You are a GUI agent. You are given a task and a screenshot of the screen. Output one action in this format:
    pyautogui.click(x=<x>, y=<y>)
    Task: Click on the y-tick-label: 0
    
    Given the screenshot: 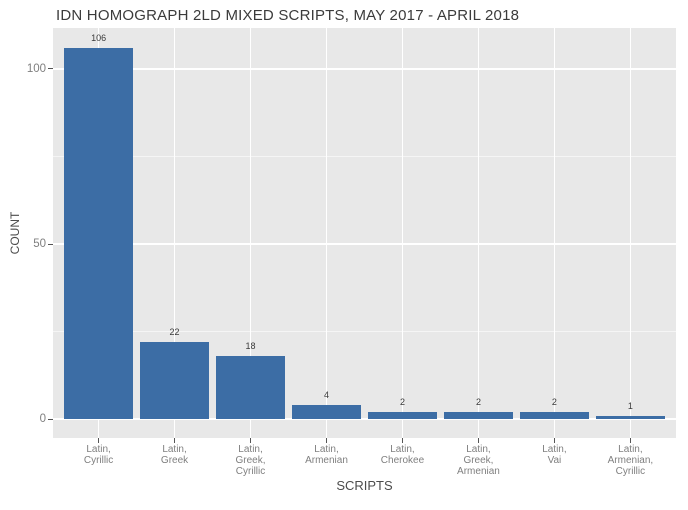 What is the action you would take?
    pyautogui.click(x=42, y=419)
    